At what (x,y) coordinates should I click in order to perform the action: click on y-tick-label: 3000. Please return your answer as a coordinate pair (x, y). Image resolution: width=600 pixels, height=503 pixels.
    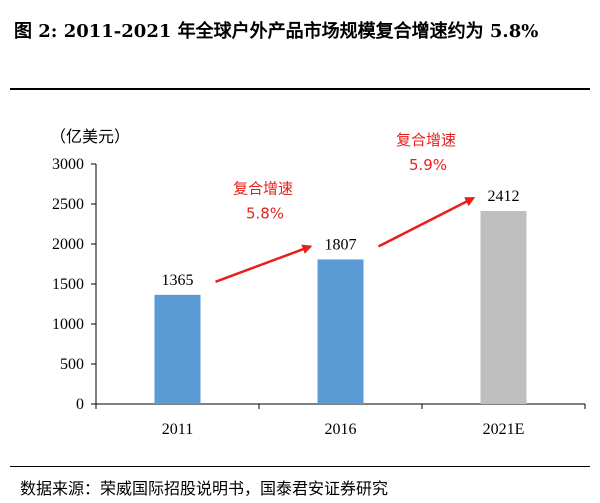
    Looking at the image, I should click on (68, 164).